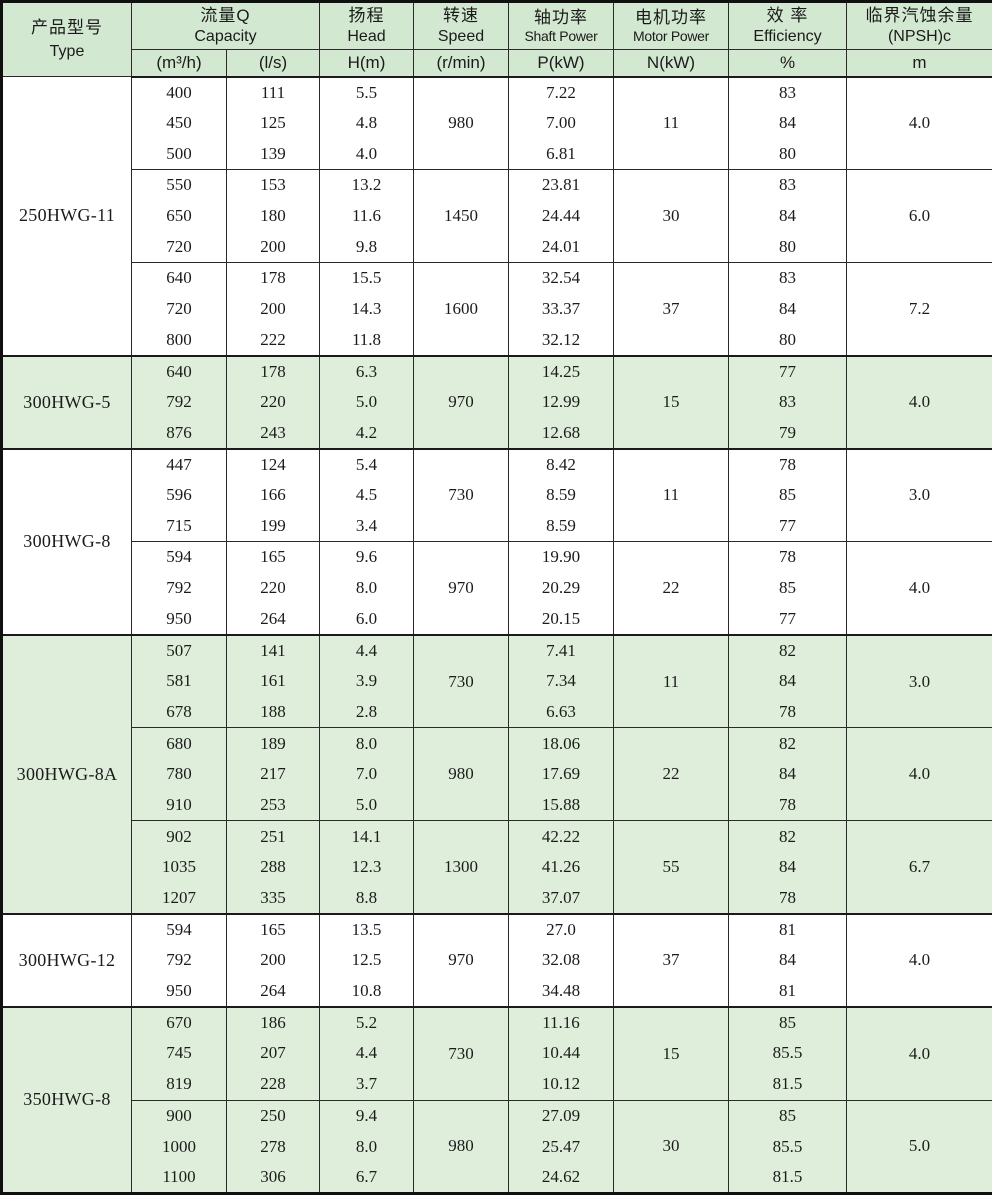 This screenshot has height=1195, width=992. Describe the element at coordinates (179, 402) in the screenshot. I see `capacity-m3h-cell: 792` at that location.